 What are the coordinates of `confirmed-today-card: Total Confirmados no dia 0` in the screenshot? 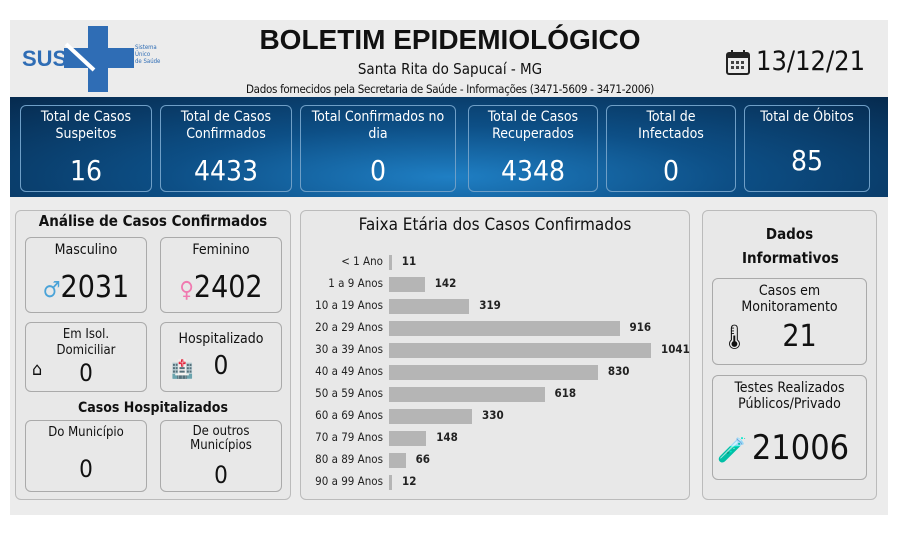 It's located at (378, 148).